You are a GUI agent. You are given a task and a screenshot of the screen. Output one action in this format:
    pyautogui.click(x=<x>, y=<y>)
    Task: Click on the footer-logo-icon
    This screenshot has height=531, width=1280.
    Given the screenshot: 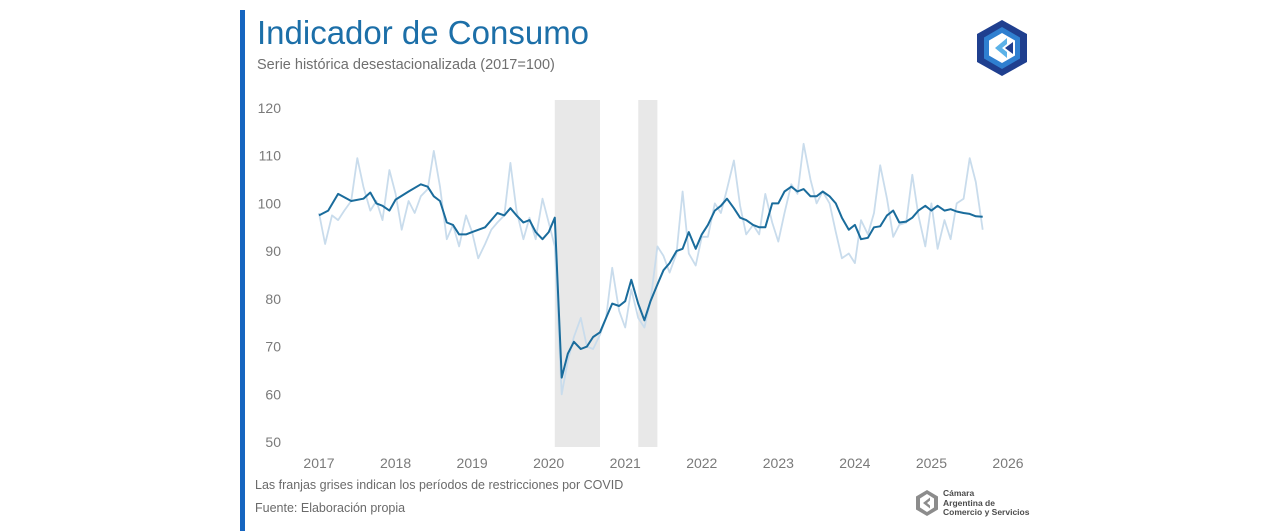 What is the action you would take?
    pyautogui.click(x=927, y=503)
    